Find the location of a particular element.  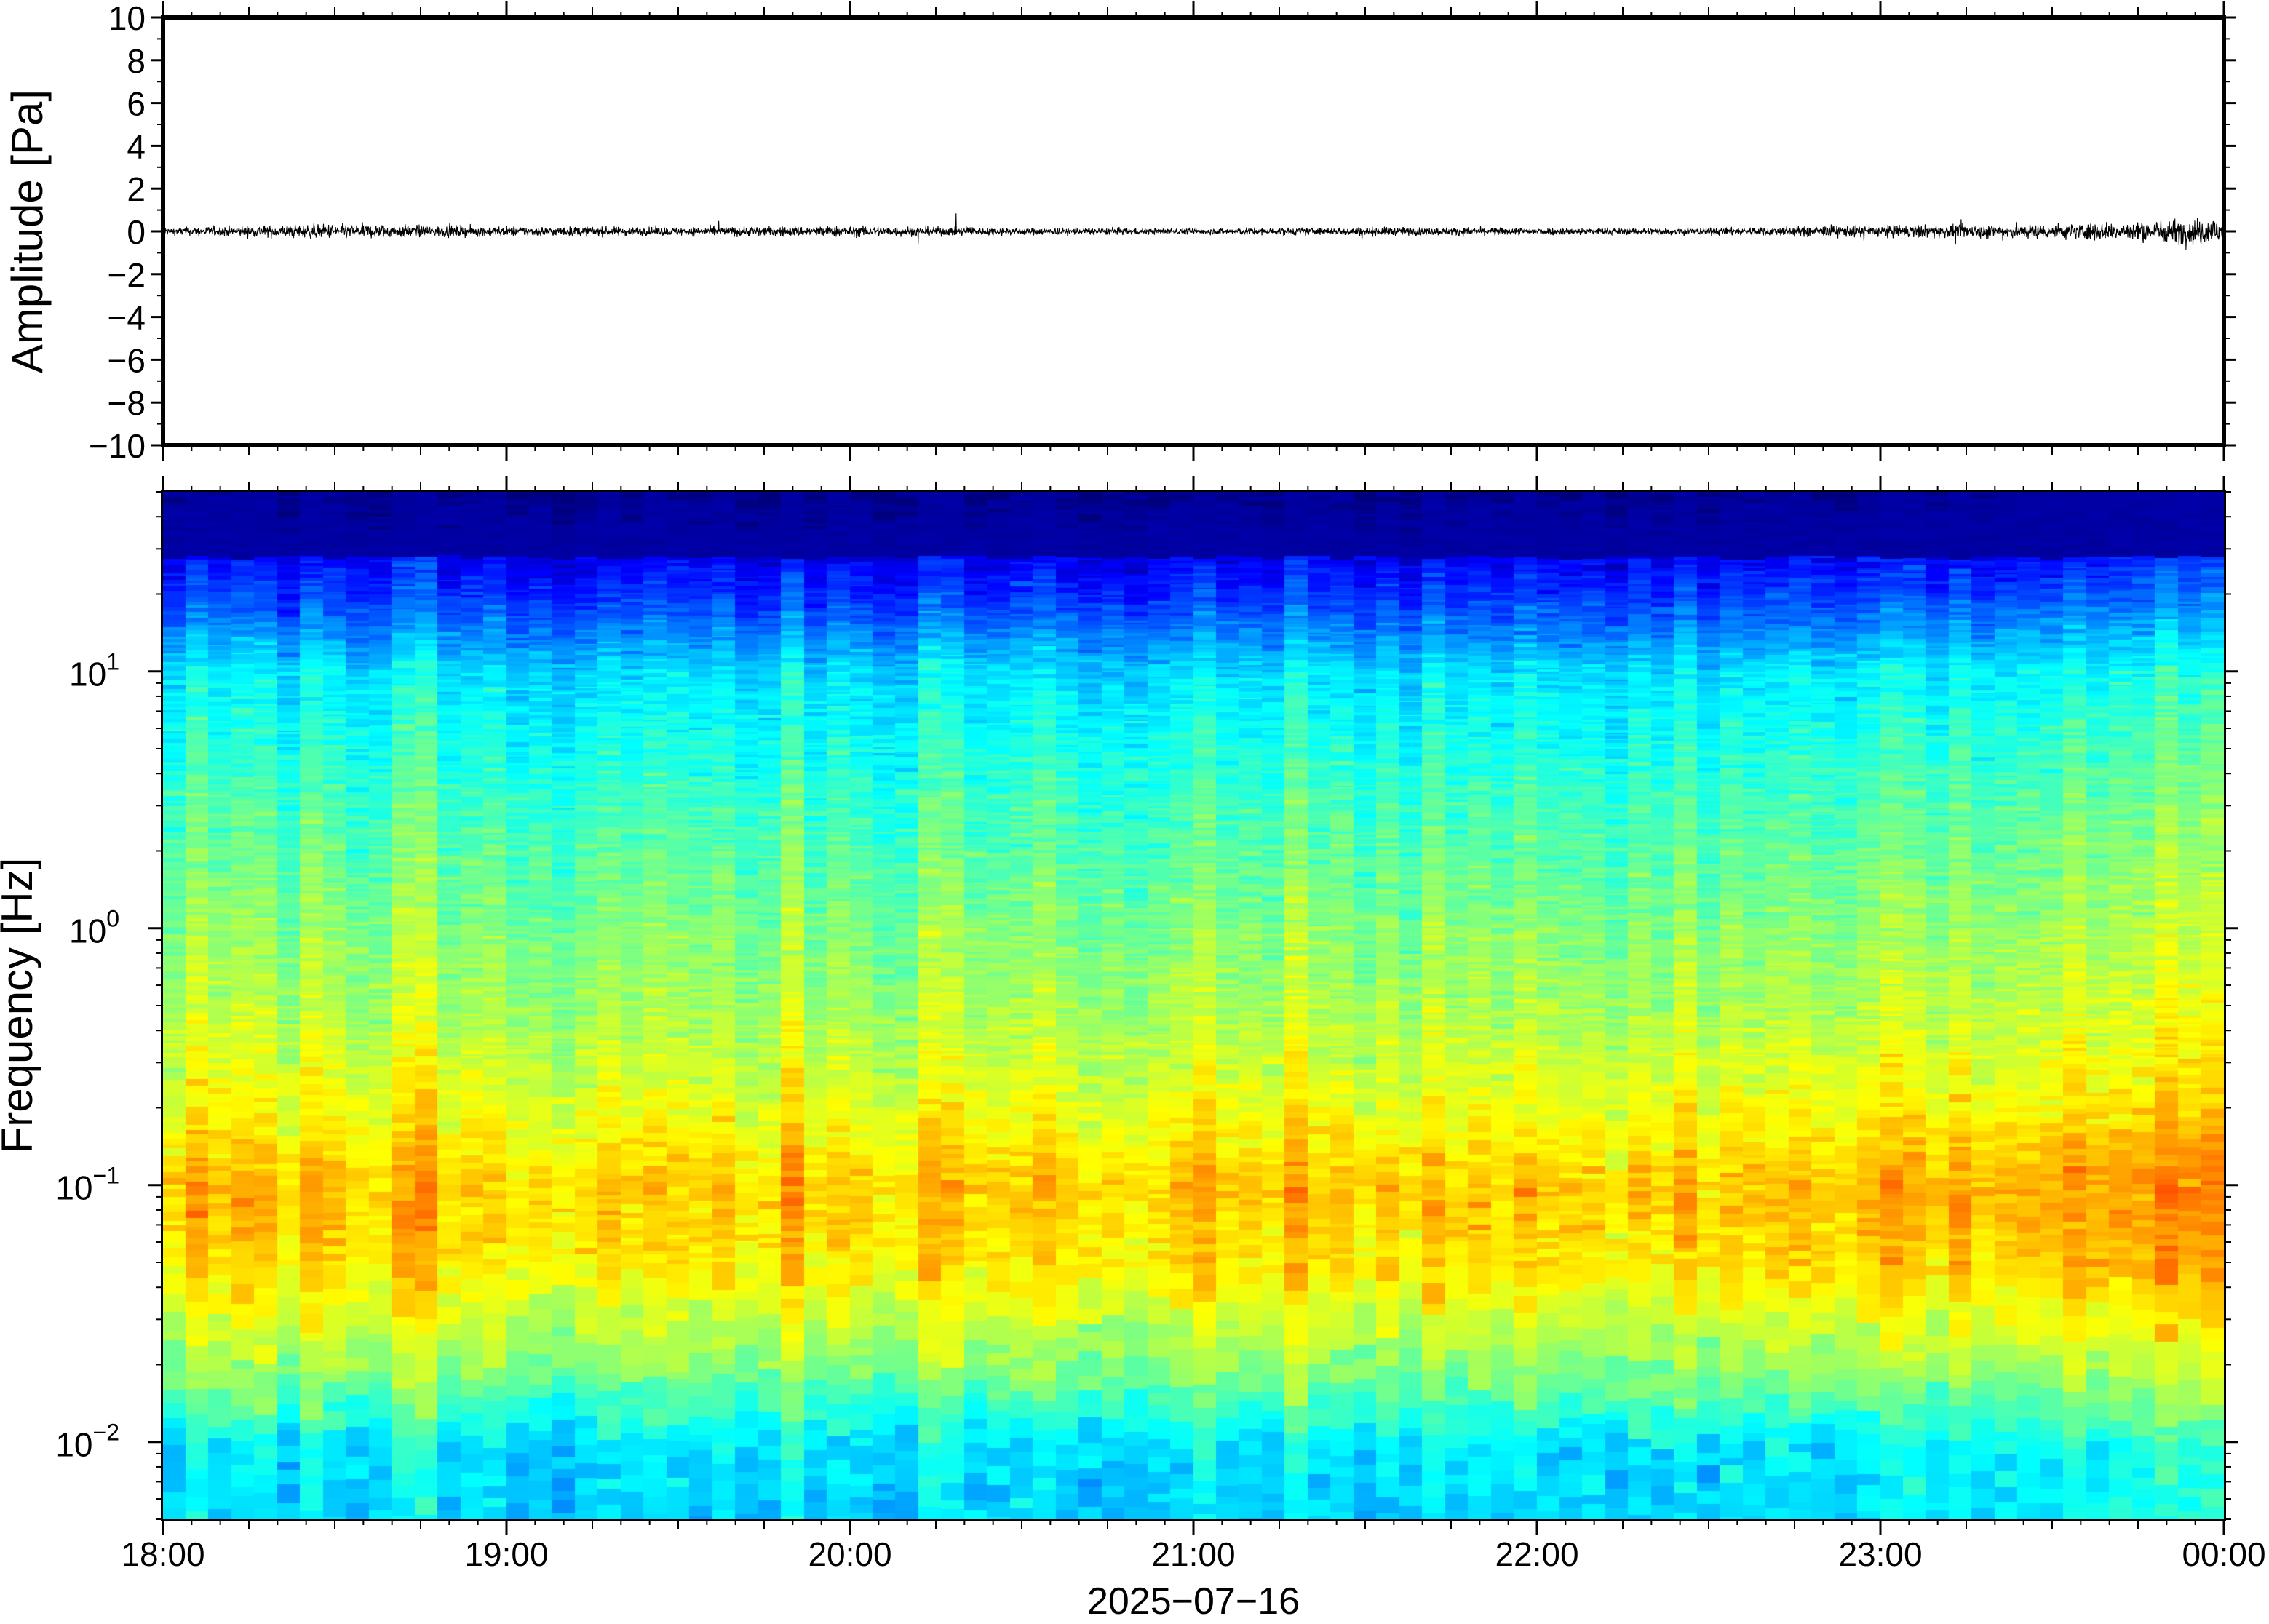

frequency-tick-label: 10⁰ is located at coordinates (94, 928).